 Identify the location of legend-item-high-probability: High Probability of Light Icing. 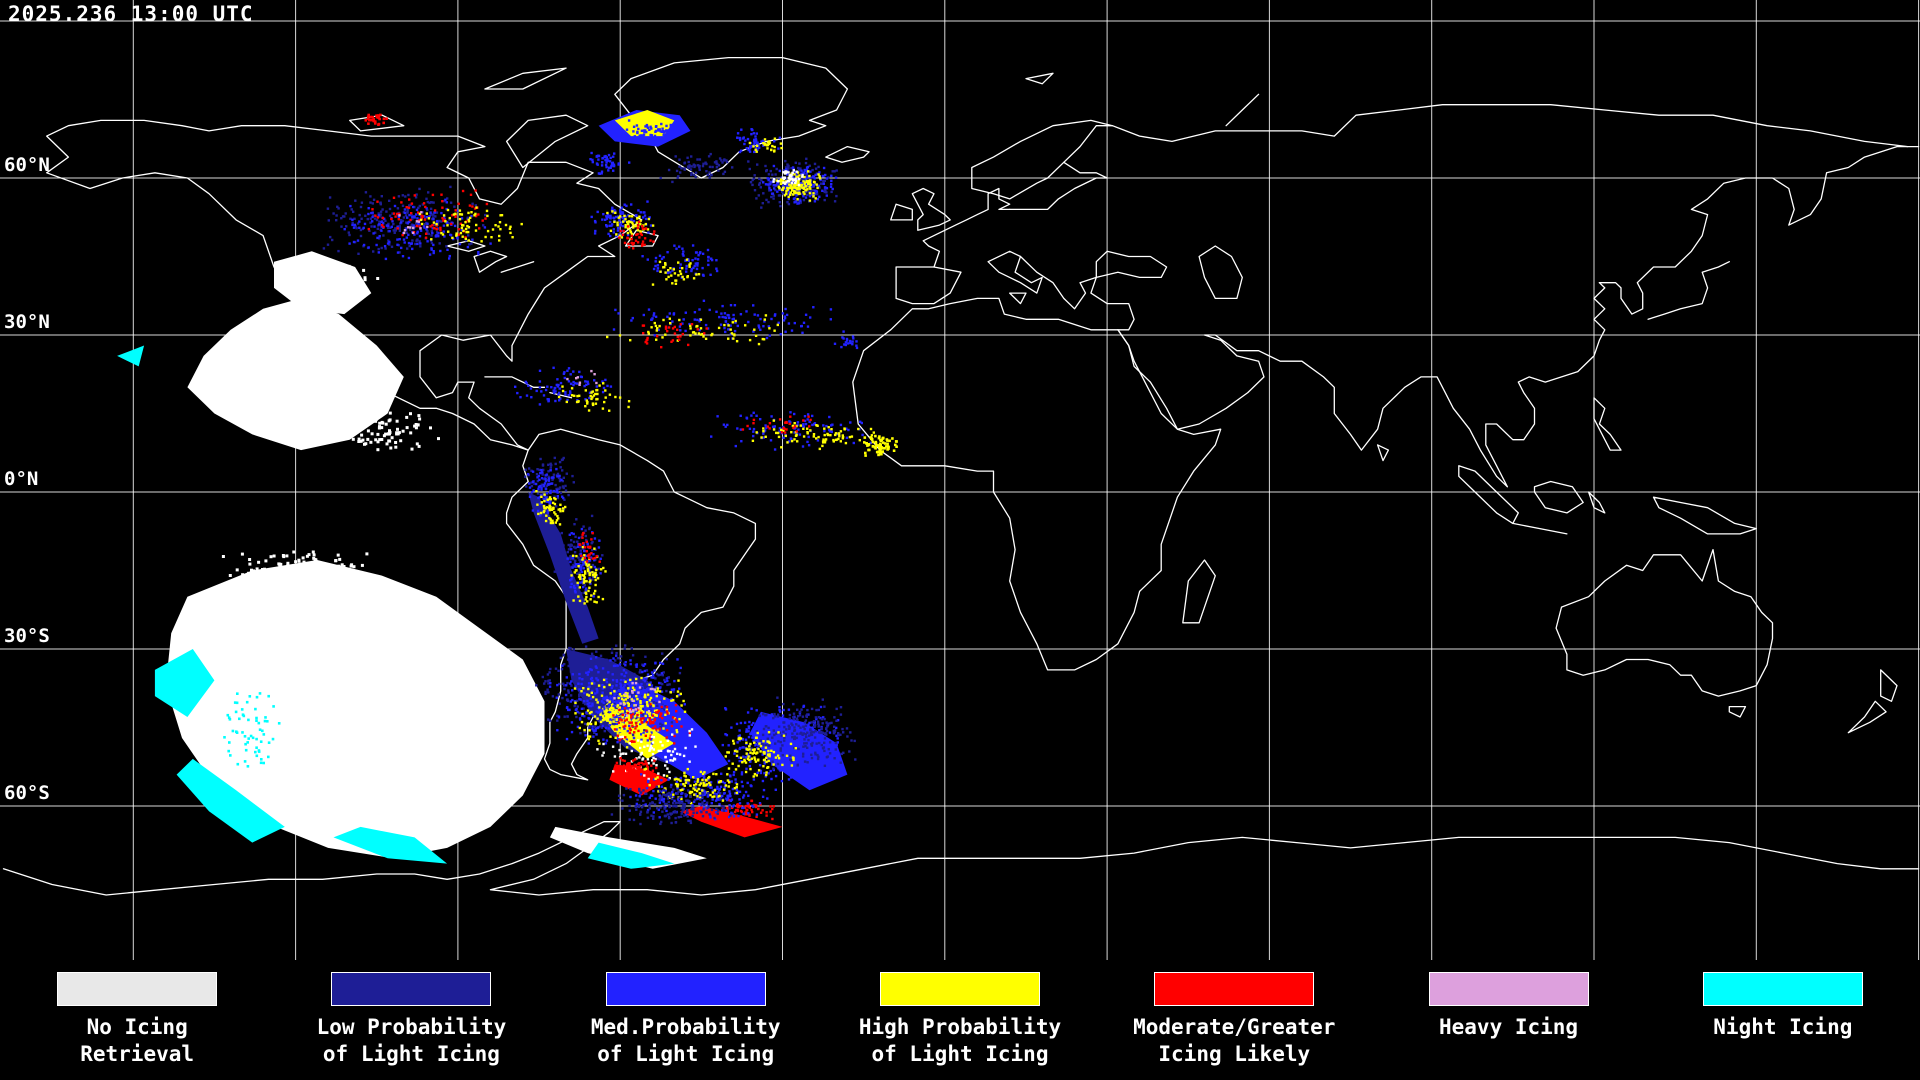
(960, 1020).